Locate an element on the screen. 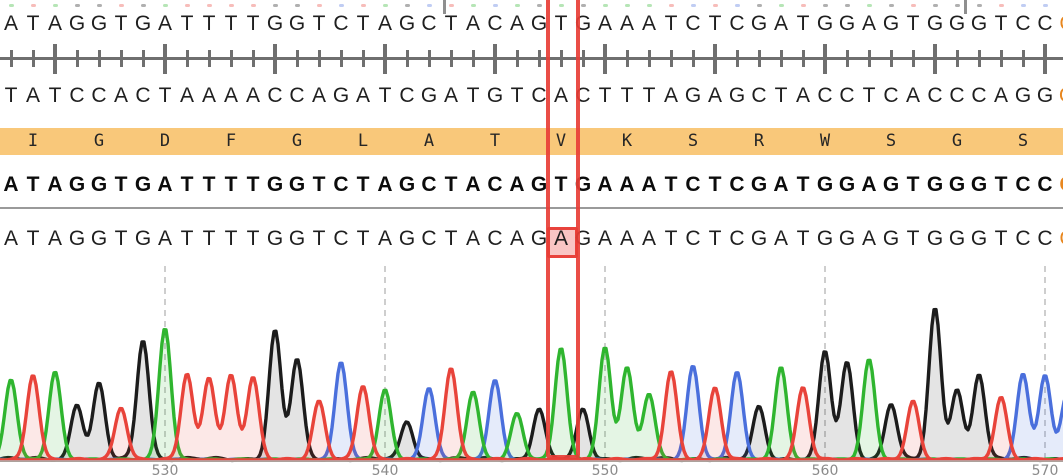 This screenshot has width=1063, height=476. amino-acid-cell: I is located at coordinates (33, 141).